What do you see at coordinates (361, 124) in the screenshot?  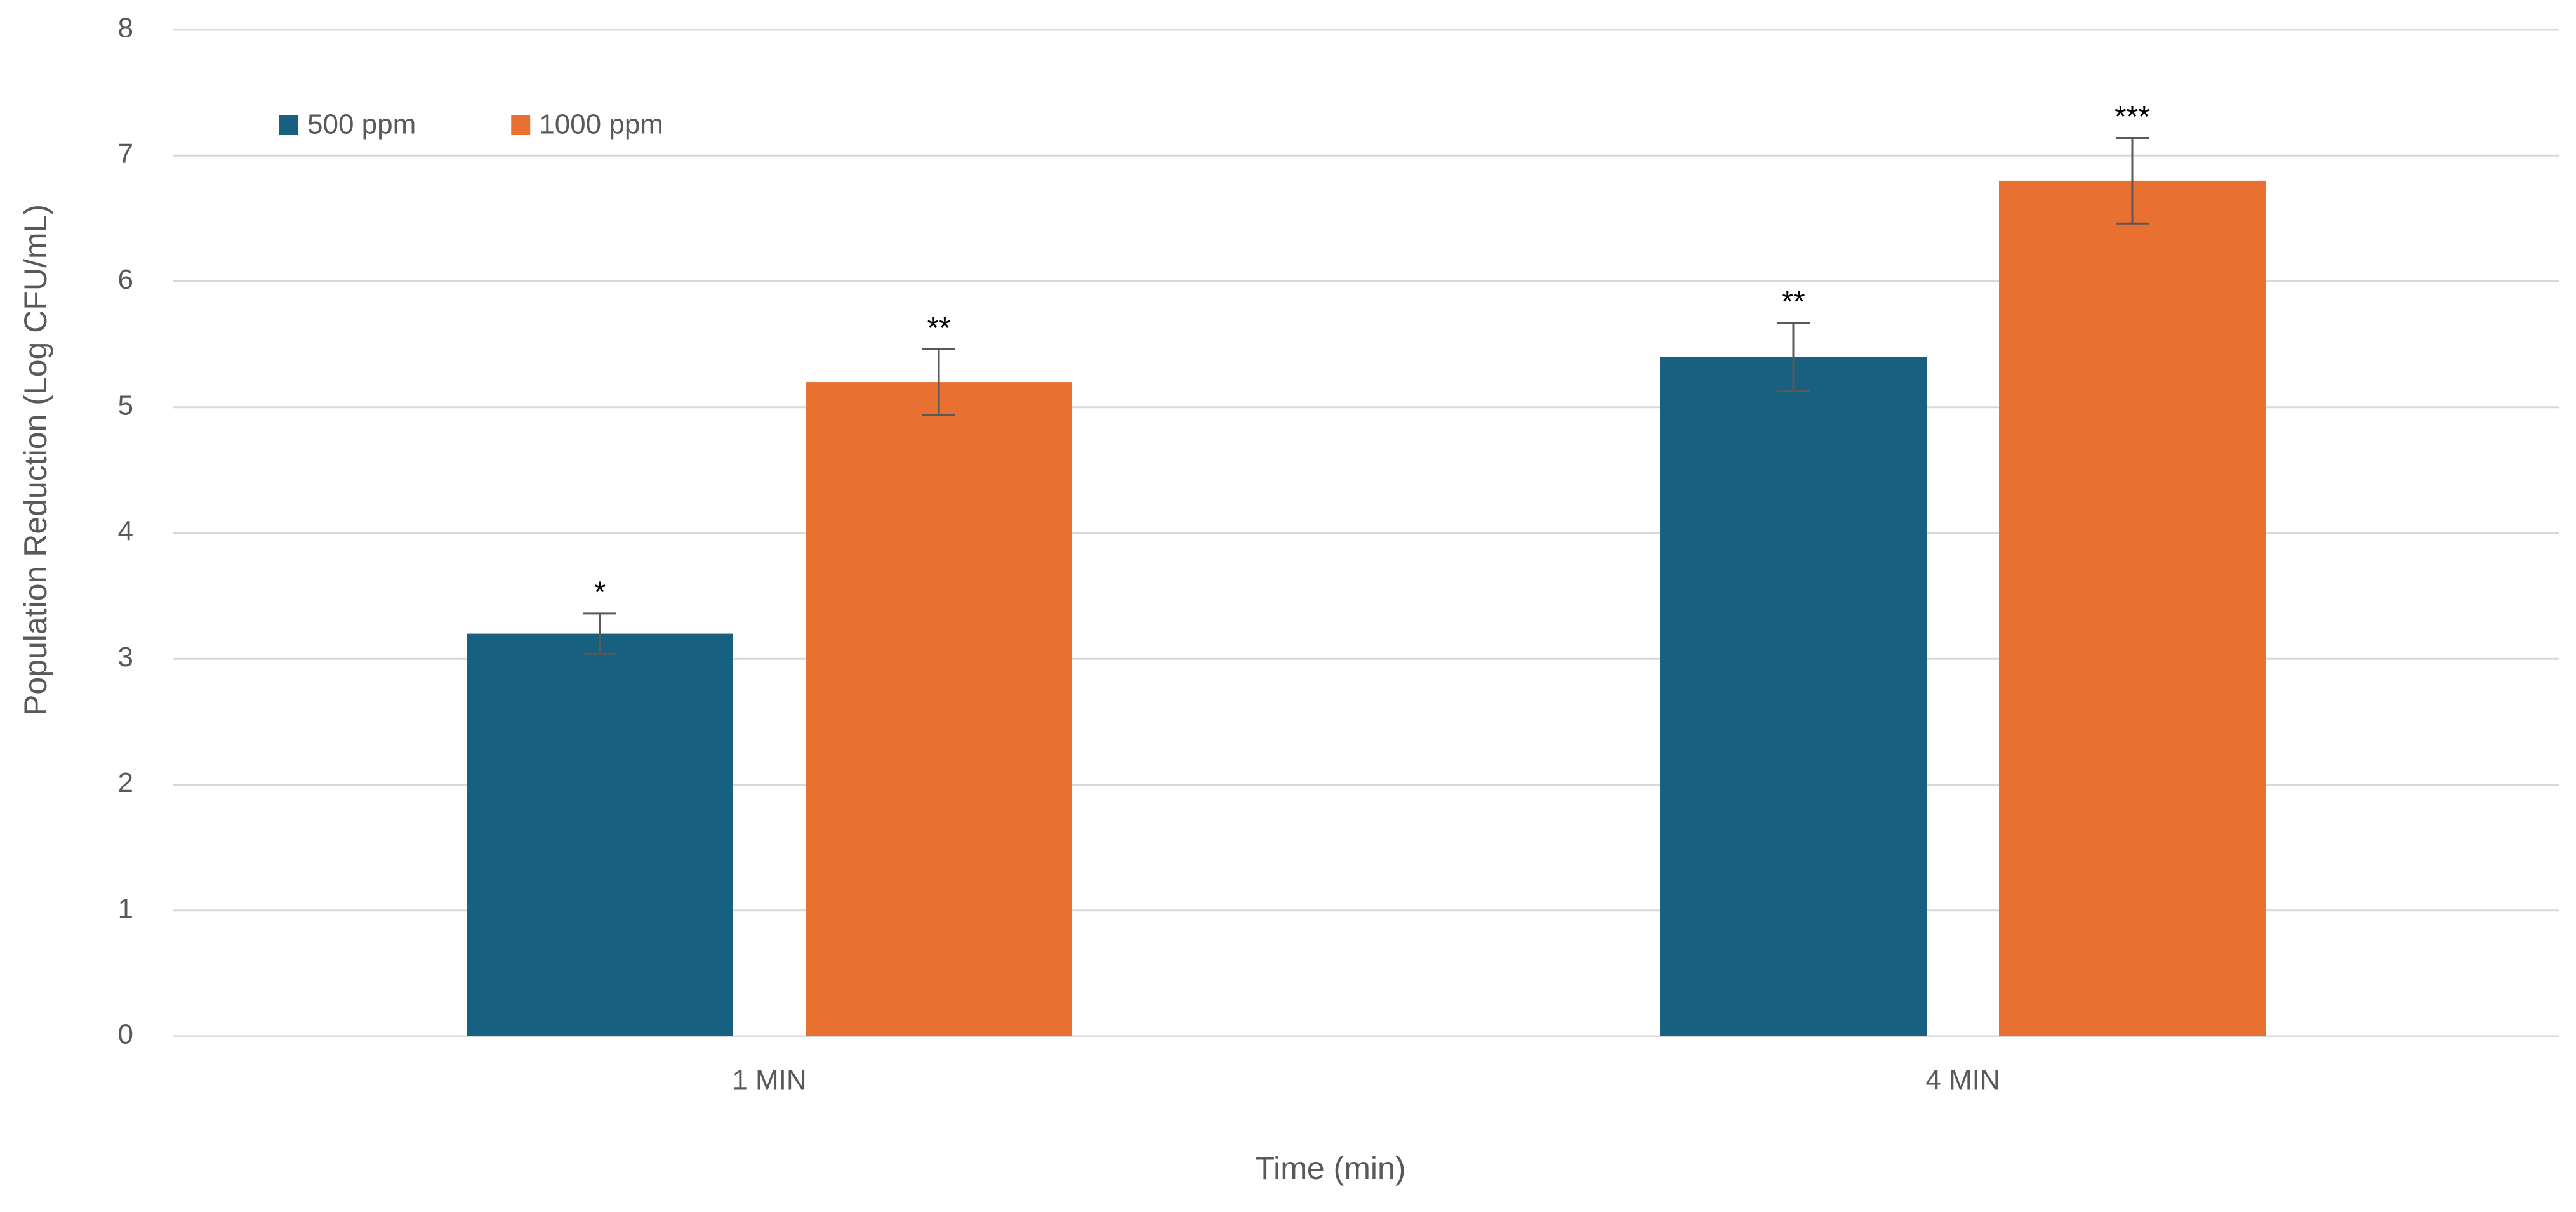 I see `legend-label: 500 ppm` at bounding box center [361, 124].